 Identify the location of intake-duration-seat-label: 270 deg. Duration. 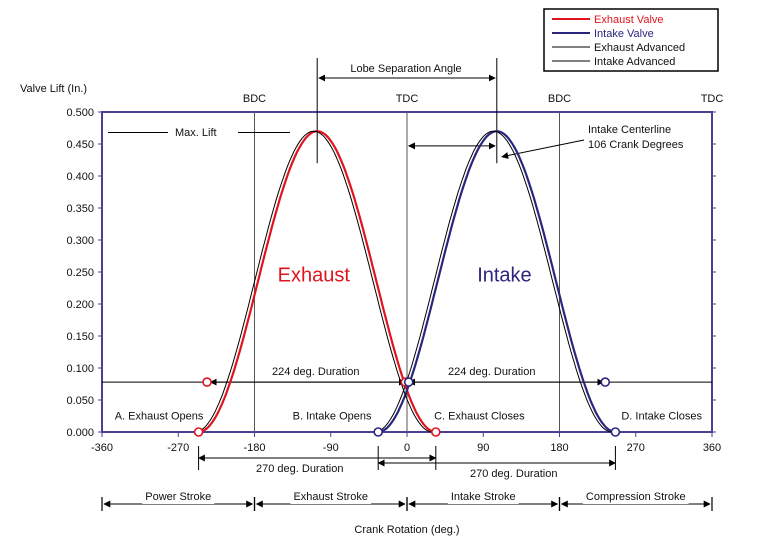
(513, 474).